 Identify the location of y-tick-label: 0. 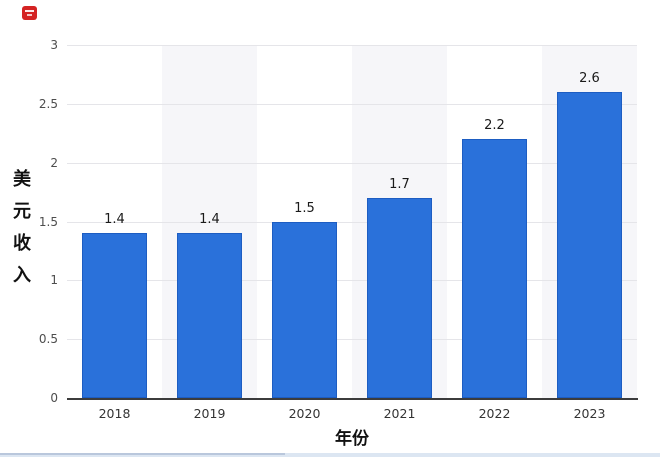
(54, 398).